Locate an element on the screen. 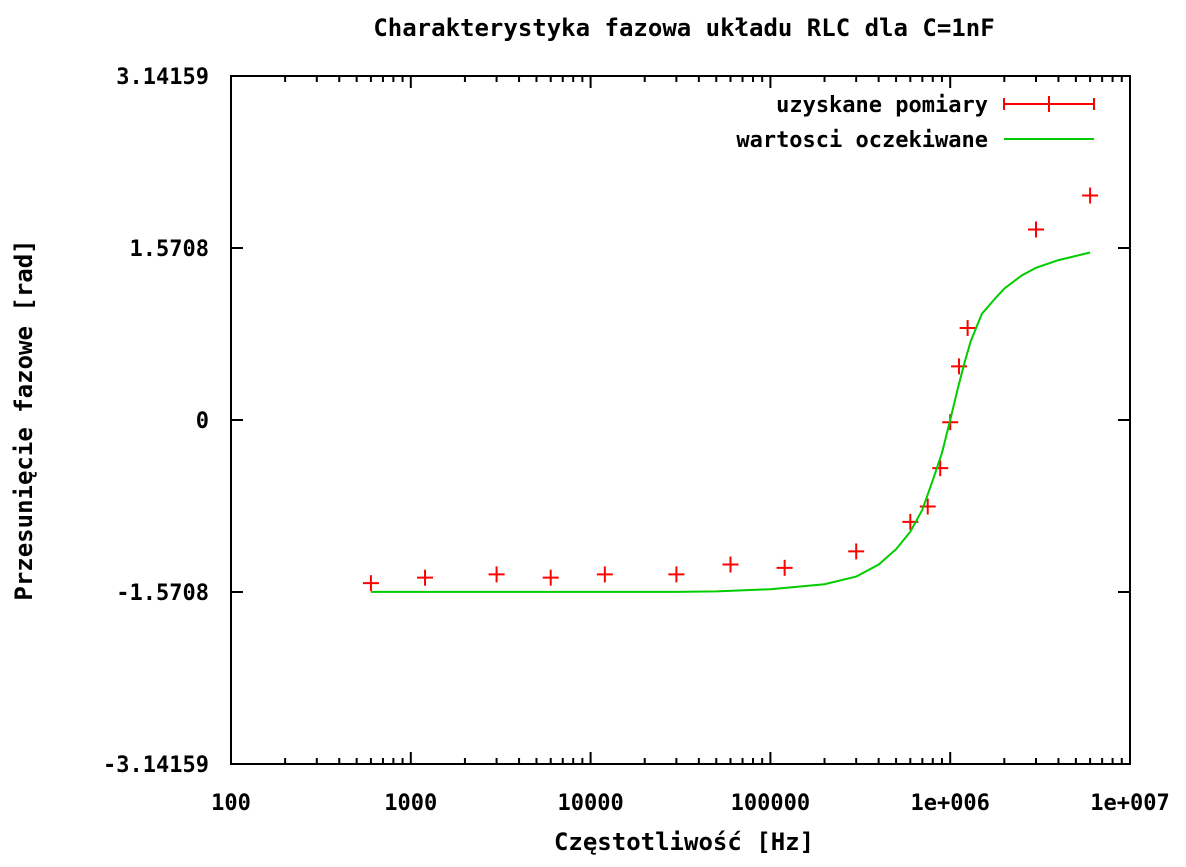 The width and height of the screenshot is (1186, 867). legend: uzyskane pomiary wartosci oczekiwane is located at coordinates (915, 123).